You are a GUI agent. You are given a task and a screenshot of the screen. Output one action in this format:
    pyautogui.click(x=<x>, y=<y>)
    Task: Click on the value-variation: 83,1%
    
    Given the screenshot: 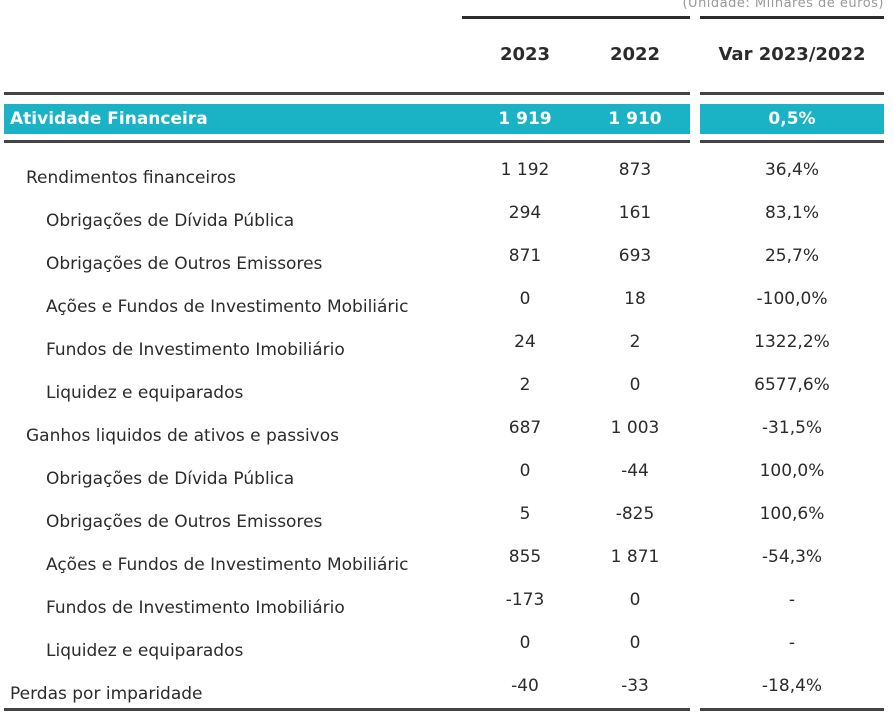 What is the action you would take?
    pyautogui.click(x=791, y=213)
    